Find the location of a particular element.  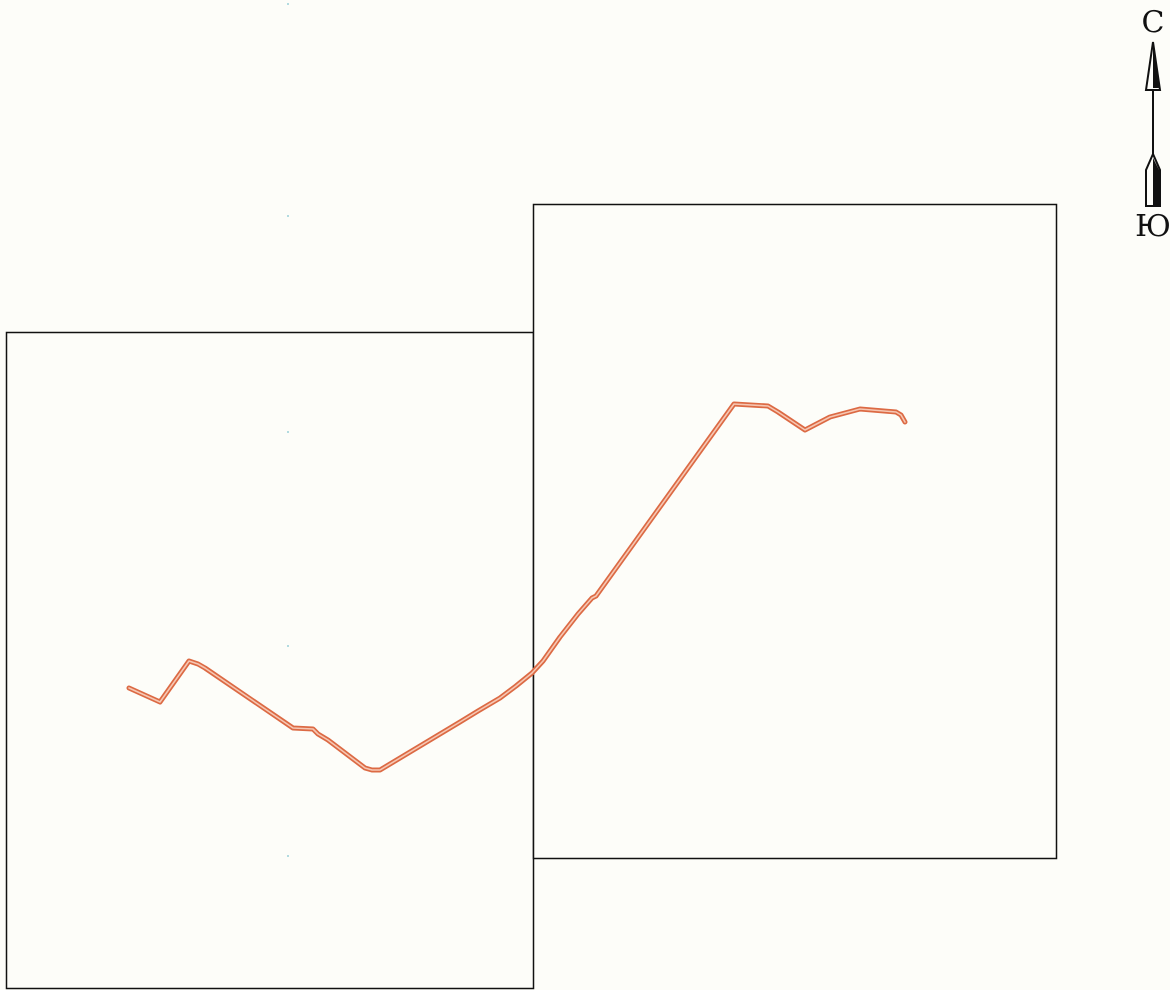

south-label: Ю is located at coordinates (1152, 226).